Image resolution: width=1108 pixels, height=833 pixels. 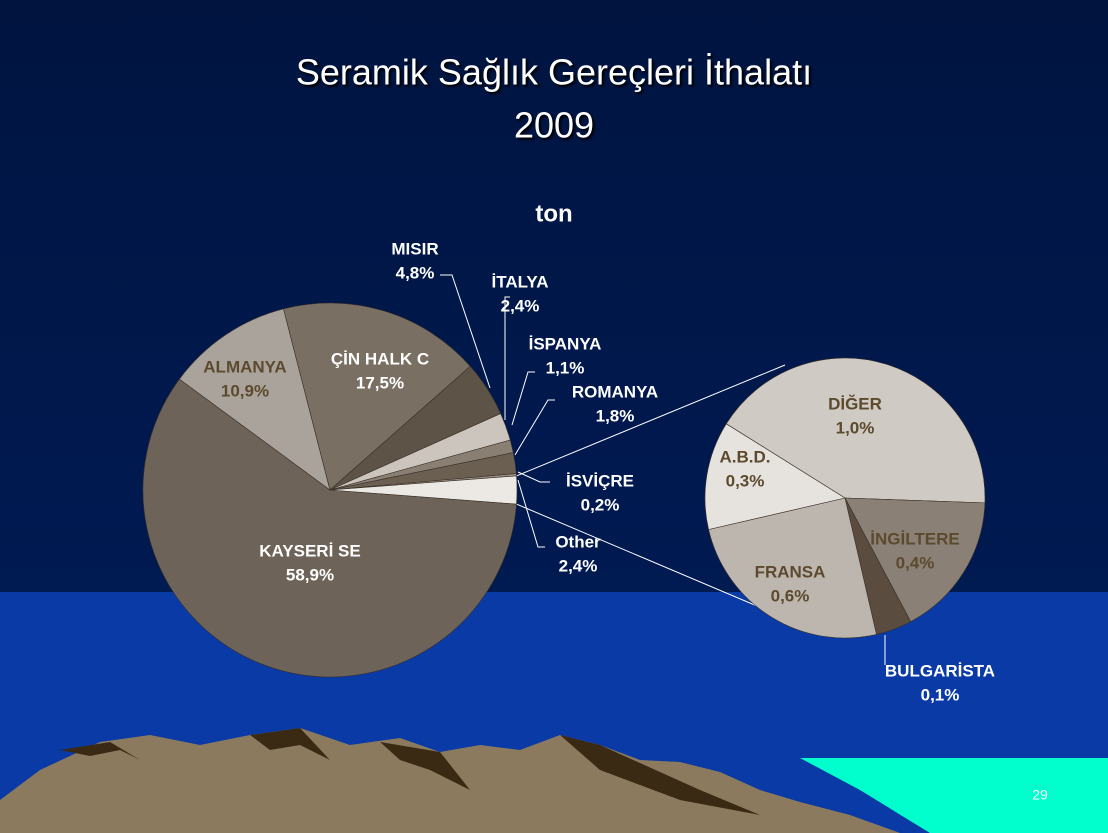 I want to click on data-label: ÇİN HALK C, so click(x=380, y=358).